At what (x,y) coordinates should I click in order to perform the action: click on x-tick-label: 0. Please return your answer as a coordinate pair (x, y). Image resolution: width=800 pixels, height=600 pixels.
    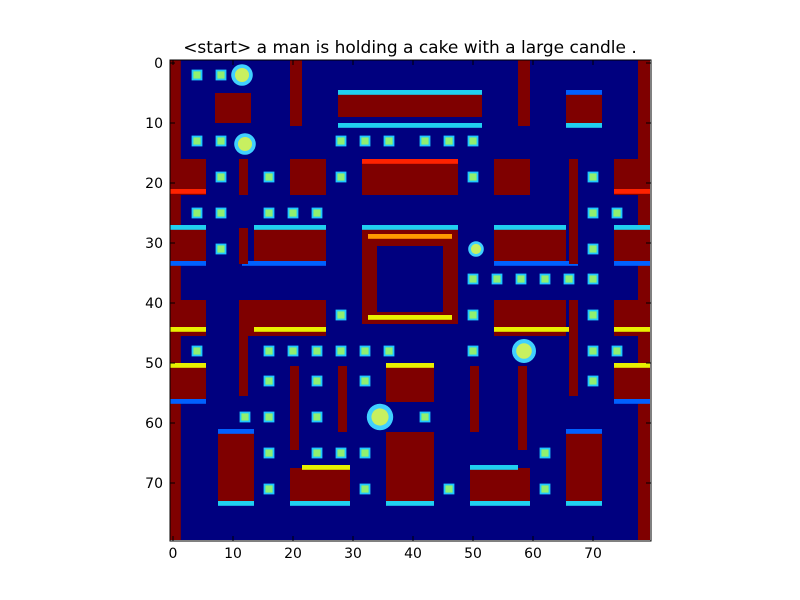
    Looking at the image, I should click on (173, 554).